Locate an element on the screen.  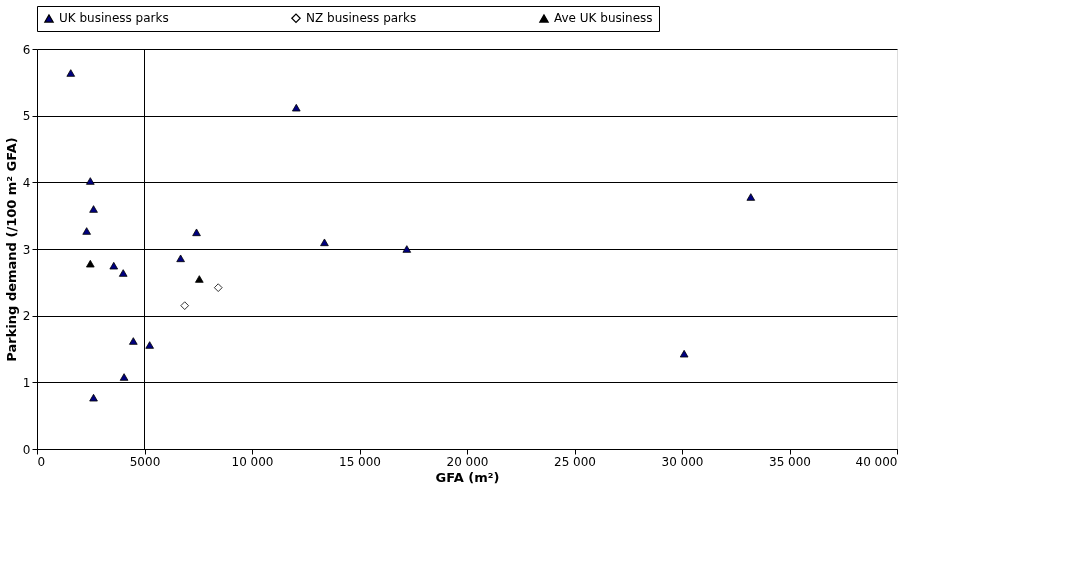
legend-label: NZ business parks is located at coordinates (361, 18).